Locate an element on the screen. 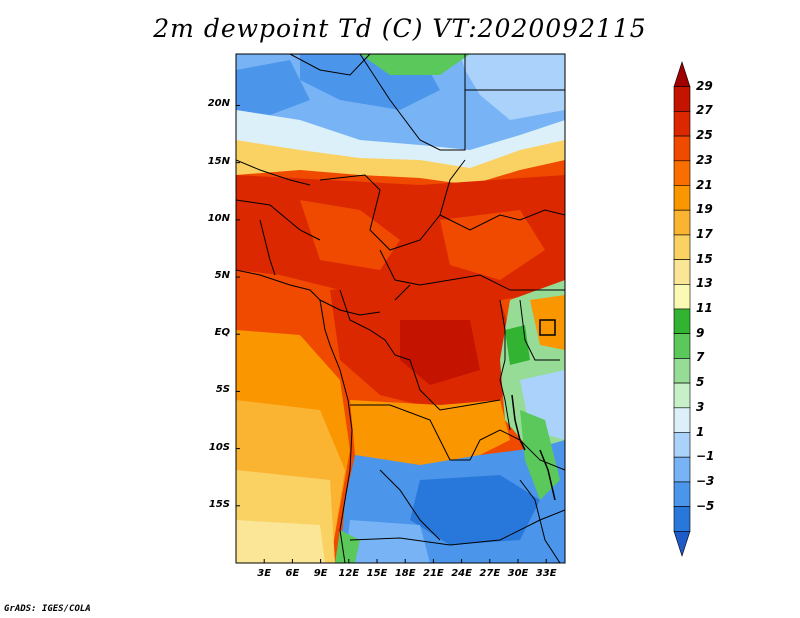 Image resolution: width=800 pixels, height=618 pixels. lon-label: 6E is located at coordinates (292, 573).